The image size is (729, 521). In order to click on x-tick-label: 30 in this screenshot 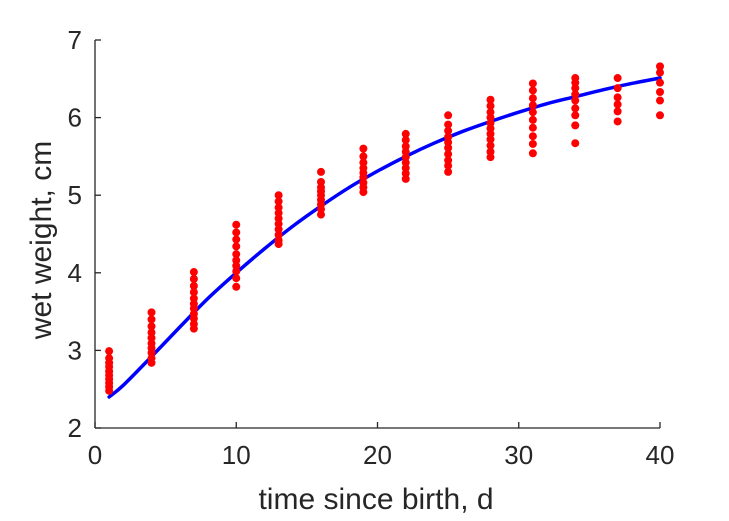, I will do `click(518, 455)`.